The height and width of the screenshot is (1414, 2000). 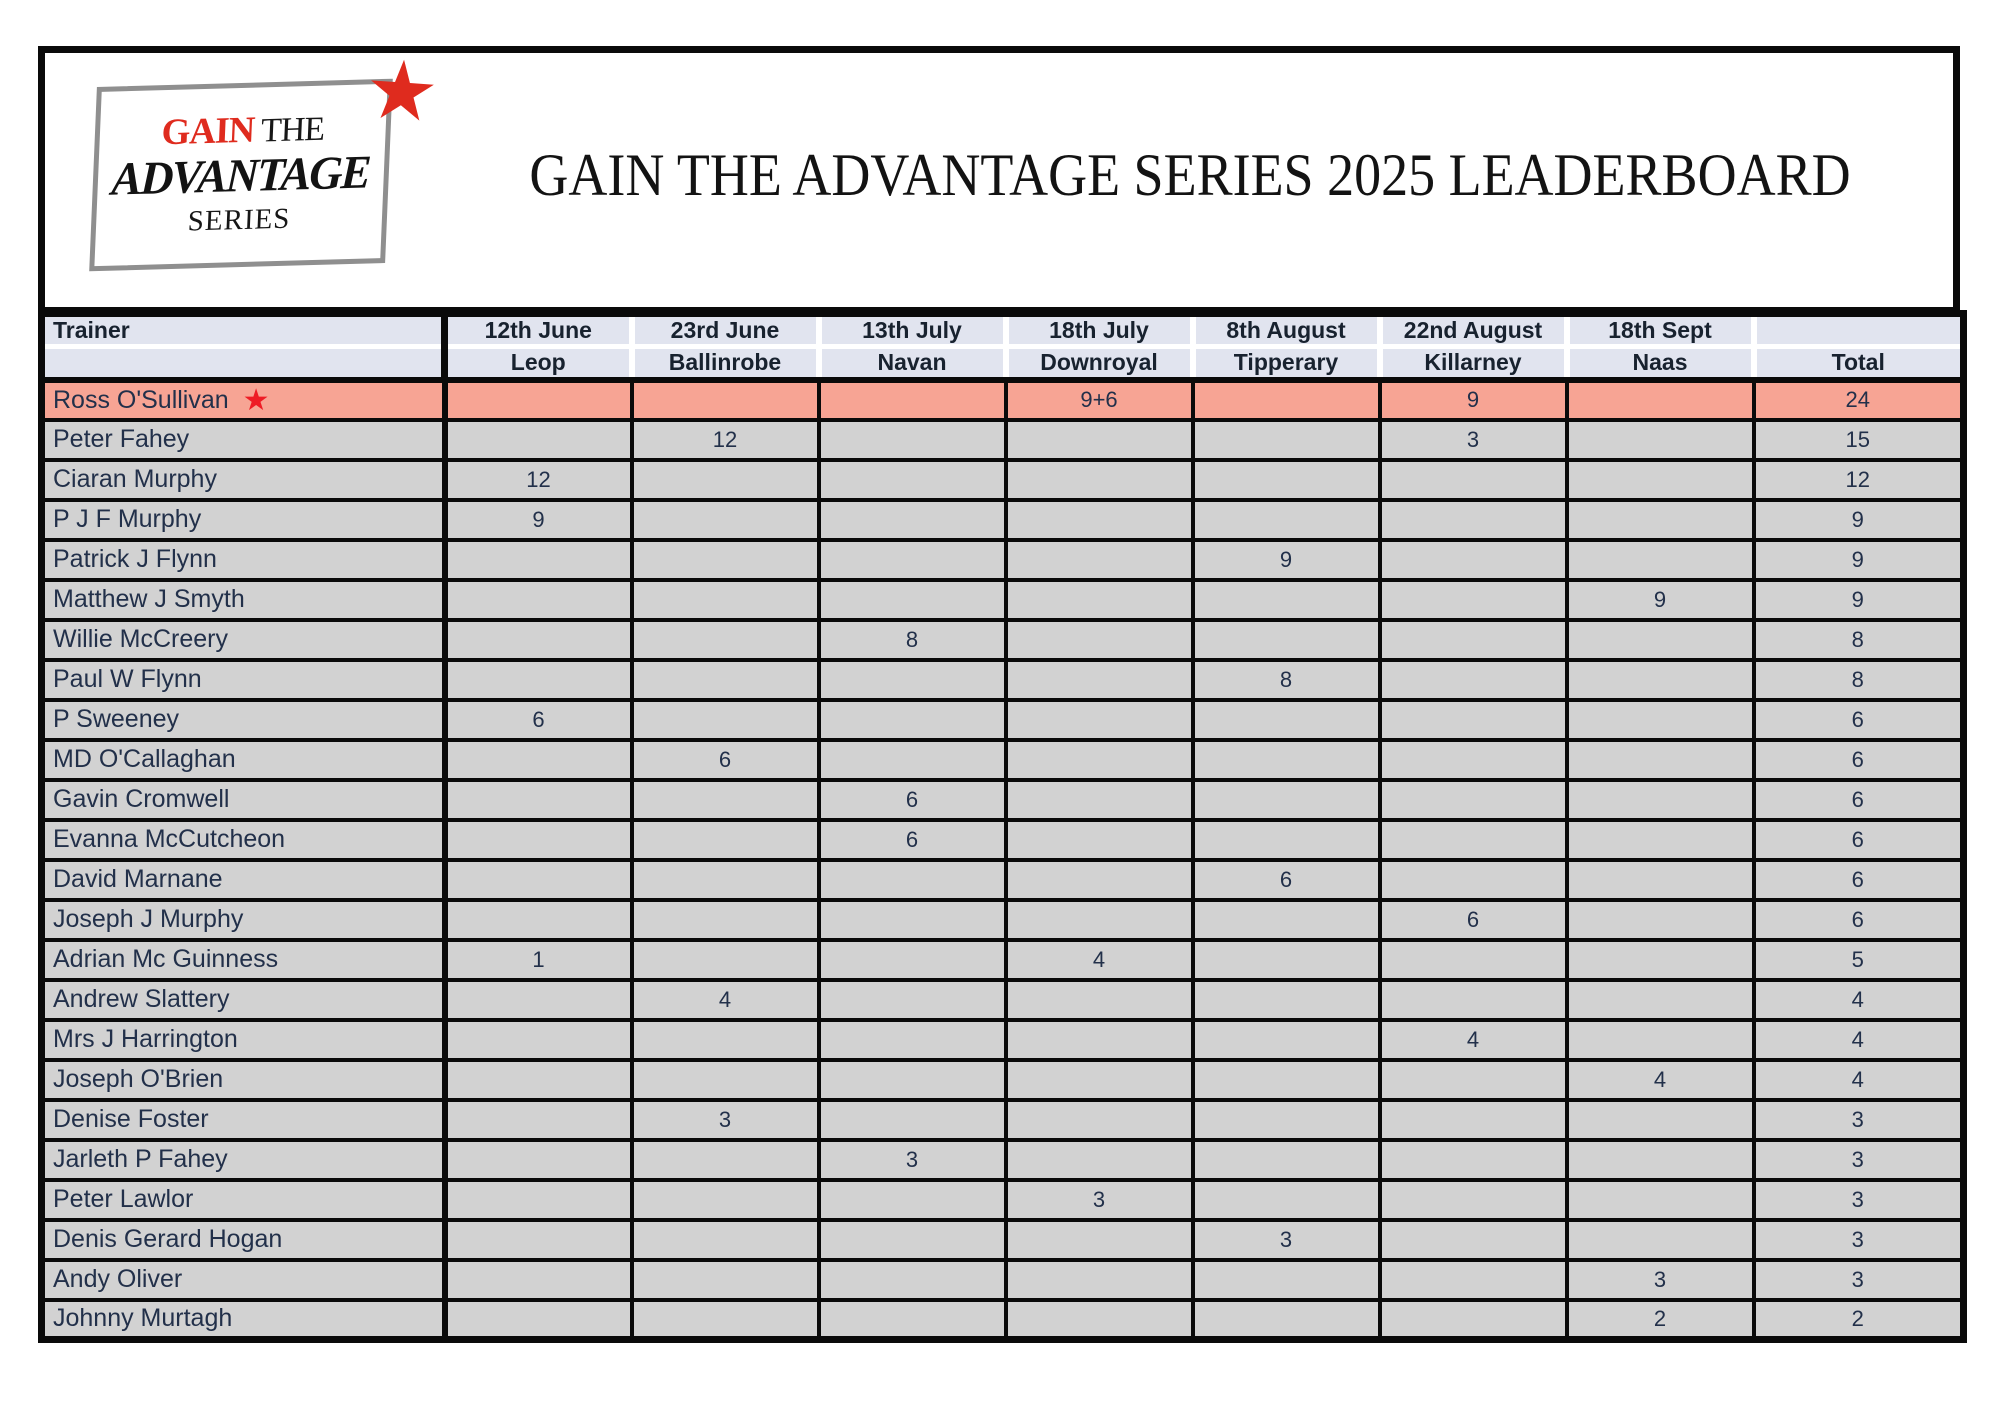 What do you see at coordinates (1099, 399) in the screenshot?
I see `points-cell: 9+6` at bounding box center [1099, 399].